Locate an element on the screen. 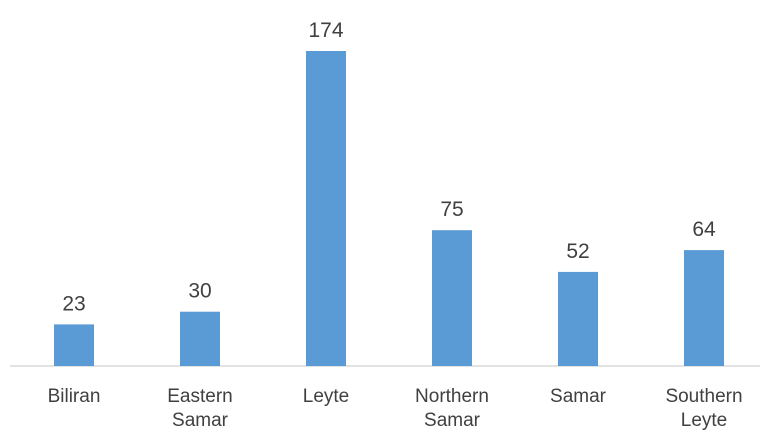  value-label: 75 is located at coordinates (451, 209).